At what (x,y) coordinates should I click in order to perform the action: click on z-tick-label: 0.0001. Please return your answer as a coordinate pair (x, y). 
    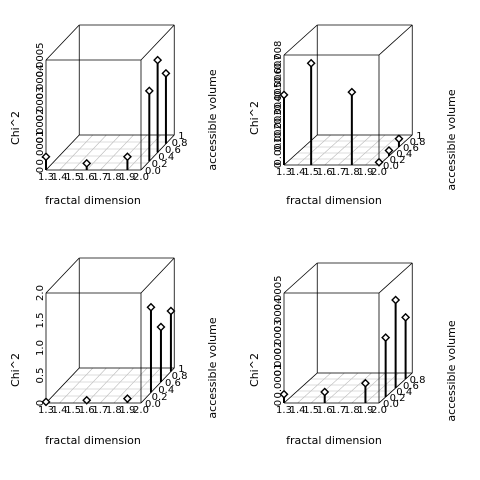
    Looking at the image, I should click on (40, 148).